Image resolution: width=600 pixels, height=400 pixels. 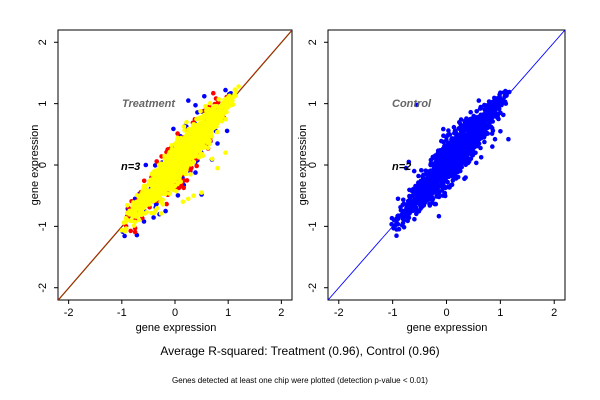 What do you see at coordinates (69, 313) in the screenshot?
I see `x-tick-label: -2` at bounding box center [69, 313].